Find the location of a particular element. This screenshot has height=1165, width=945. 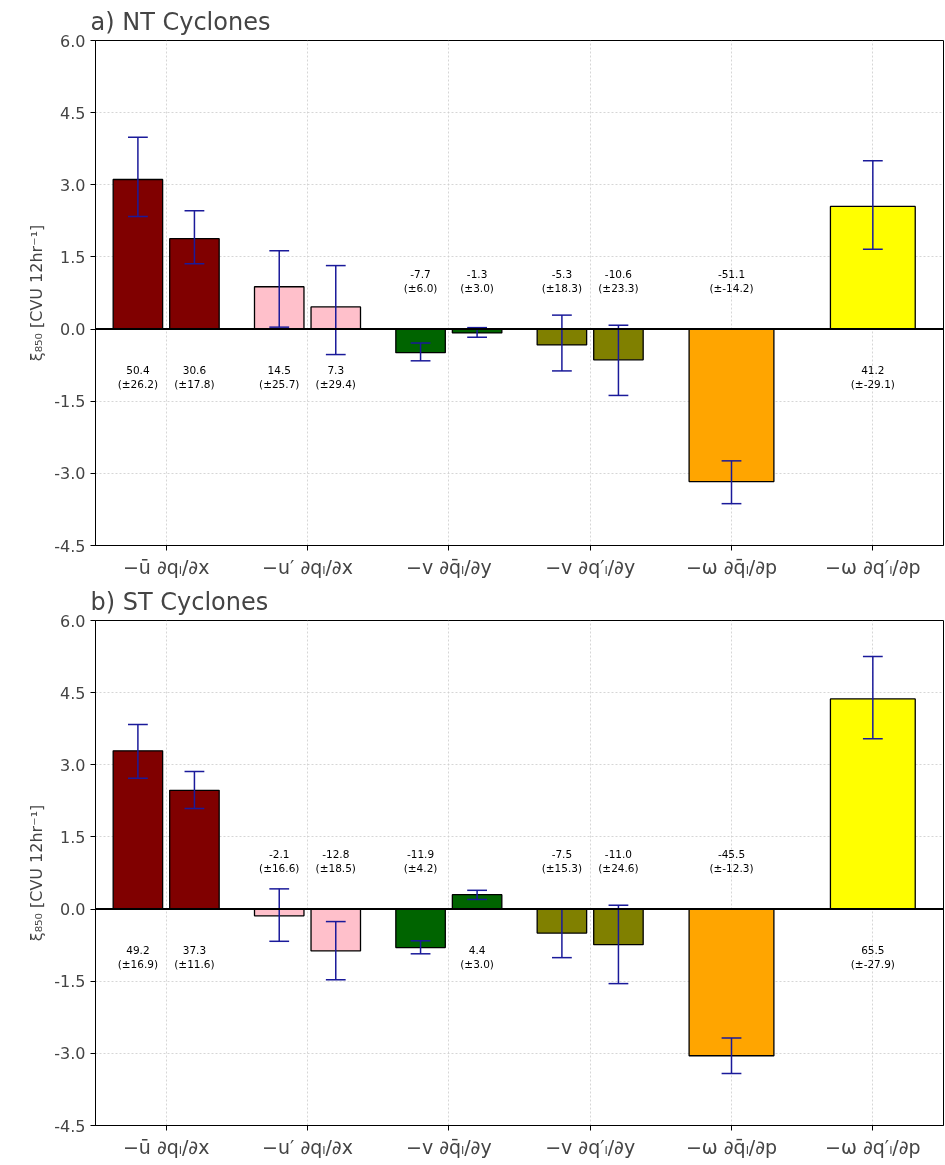

annotation: -7.5 (±15.3) is located at coordinates (562, 861).